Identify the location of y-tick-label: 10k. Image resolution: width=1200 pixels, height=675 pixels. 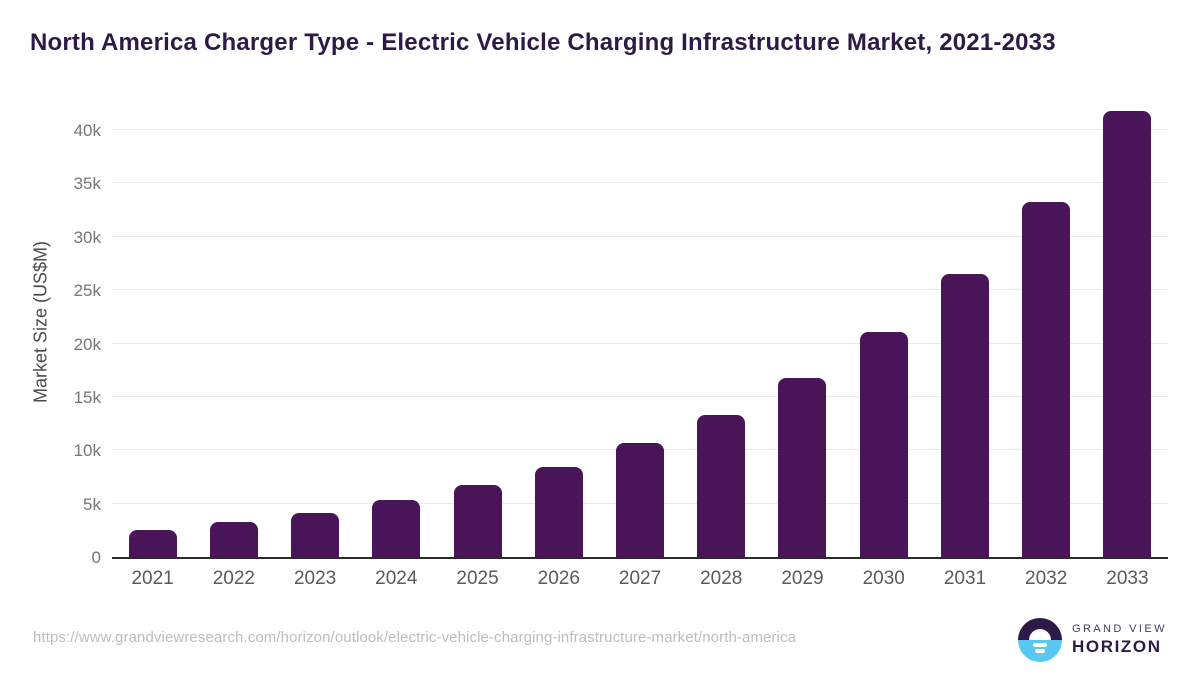
(87, 451).